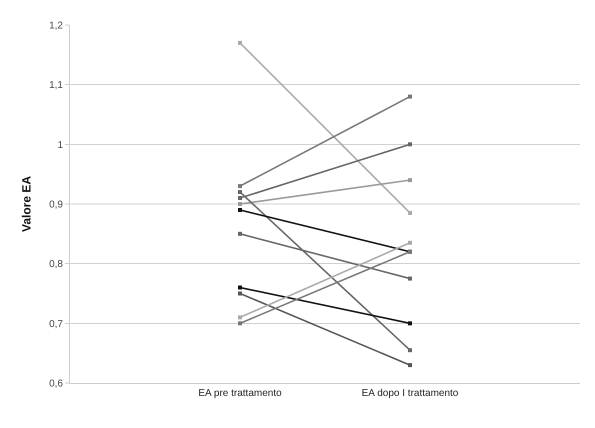 The width and height of the screenshot is (595, 428). Describe the element at coordinates (56, 86) in the screenshot. I see `y-tick-label: 1,1` at that location.